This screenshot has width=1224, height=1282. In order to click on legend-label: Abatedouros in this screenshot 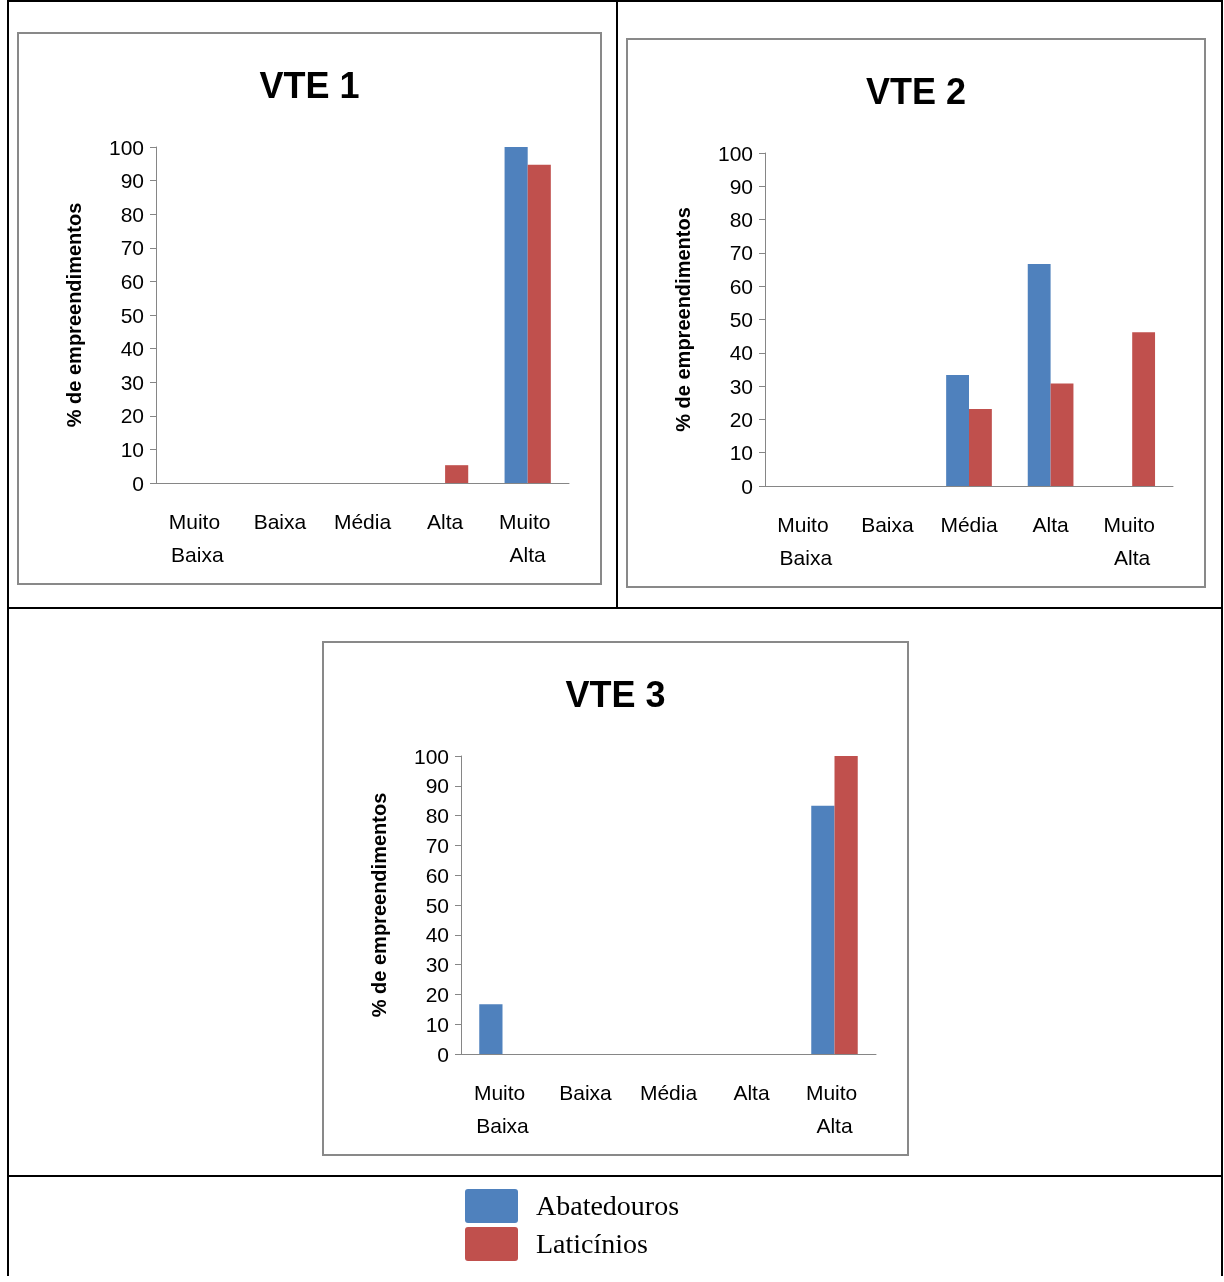, I will do `click(608, 1206)`.